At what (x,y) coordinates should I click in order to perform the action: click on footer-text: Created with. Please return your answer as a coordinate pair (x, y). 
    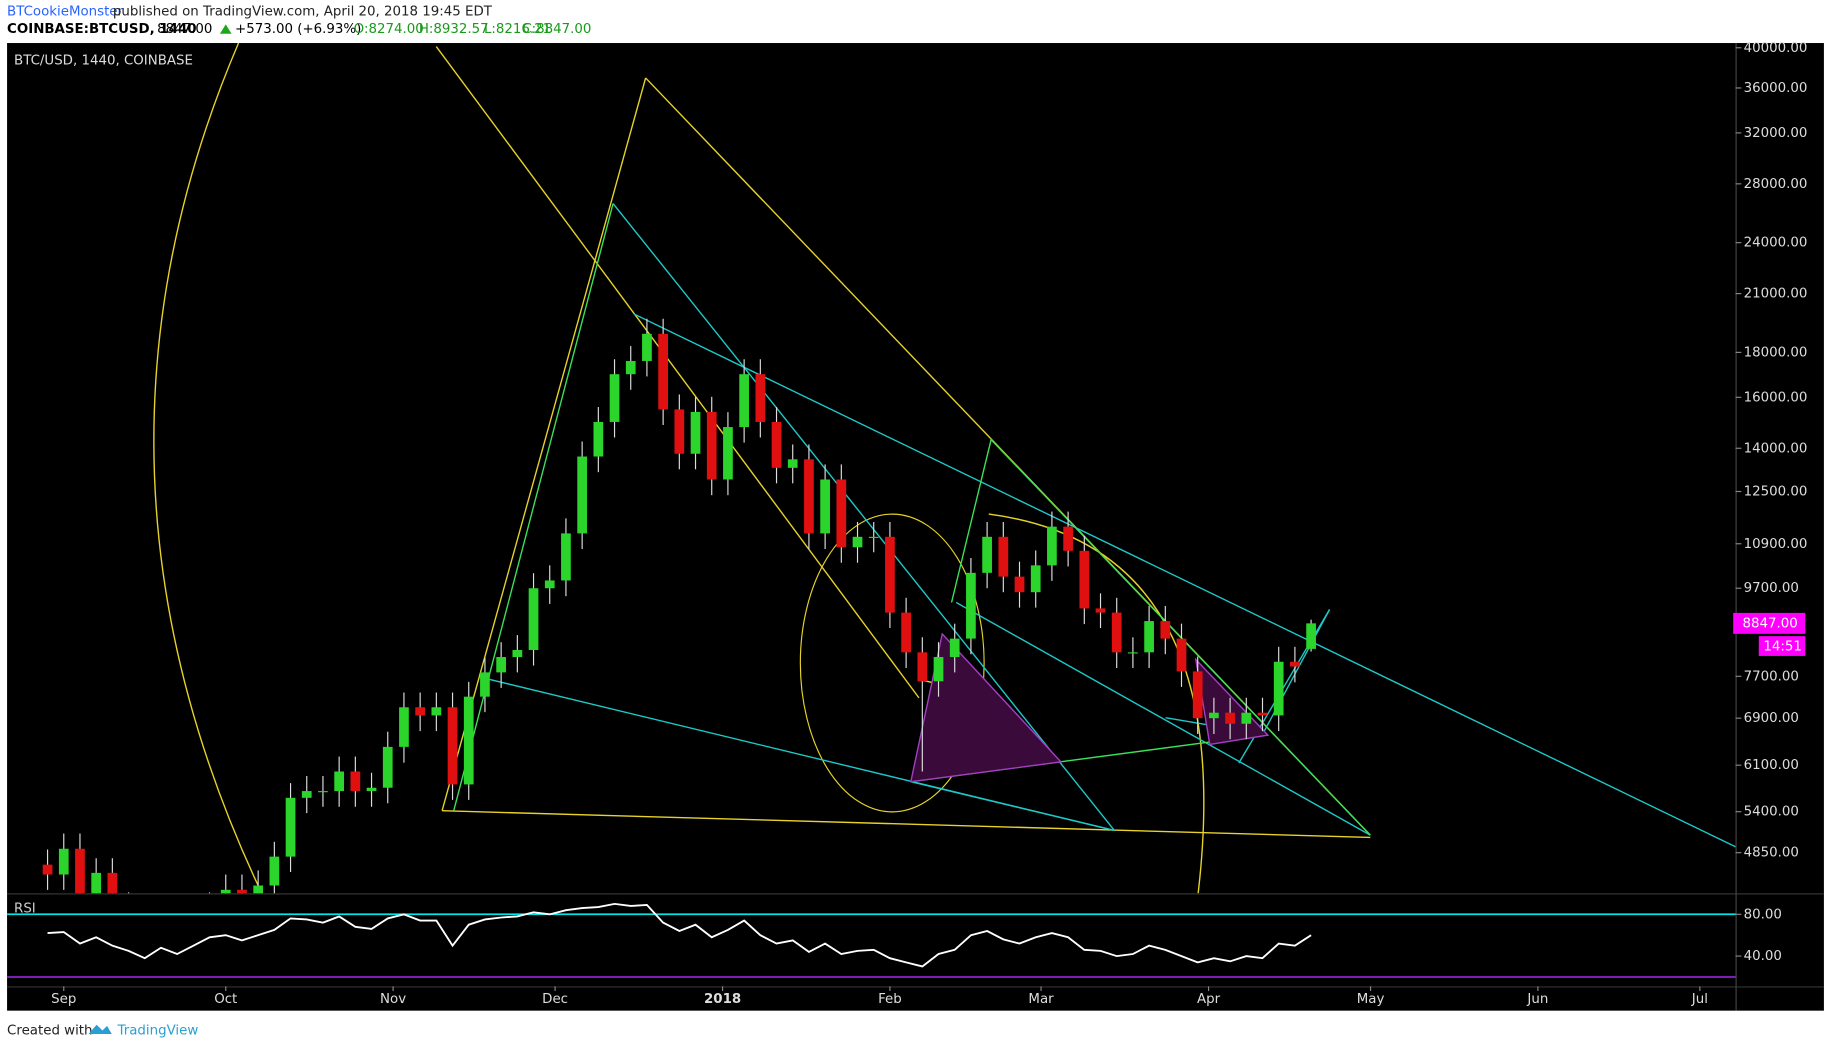
    Looking at the image, I should click on (49, 1031).